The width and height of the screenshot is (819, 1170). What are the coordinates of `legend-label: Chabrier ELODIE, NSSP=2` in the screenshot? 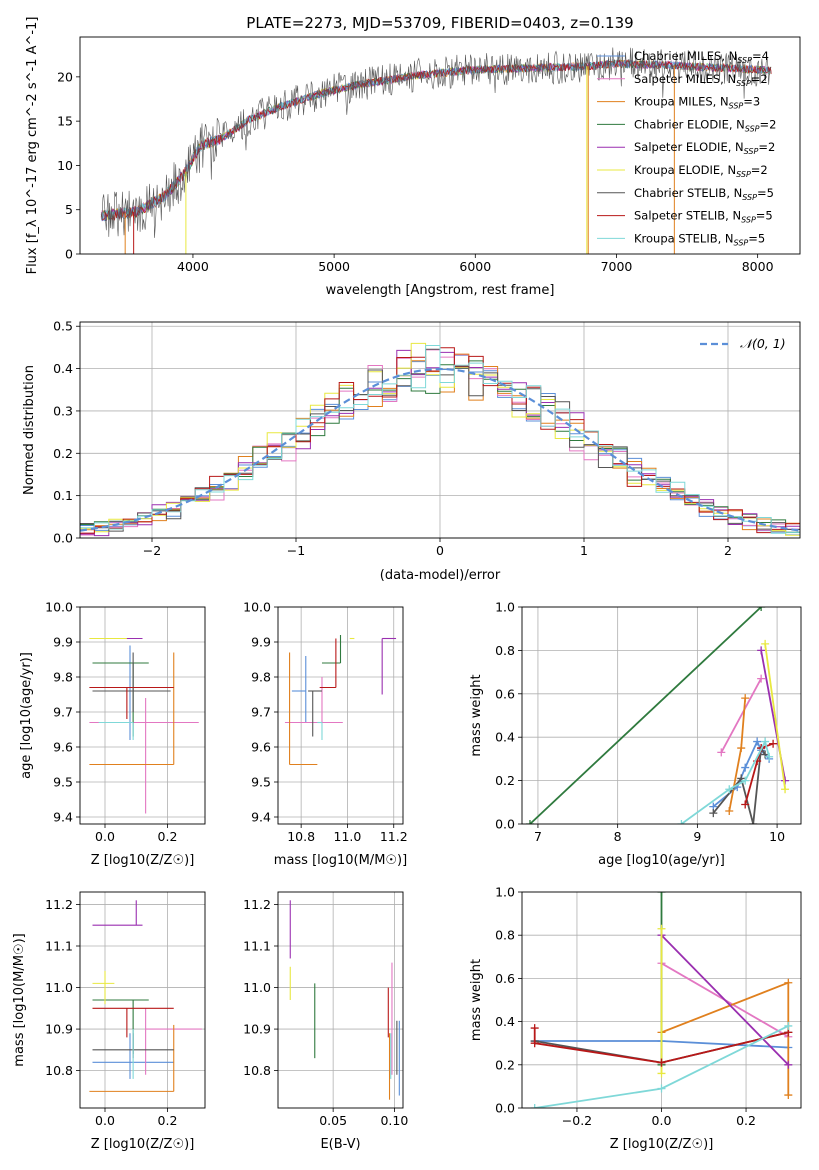 It's located at (705, 125).